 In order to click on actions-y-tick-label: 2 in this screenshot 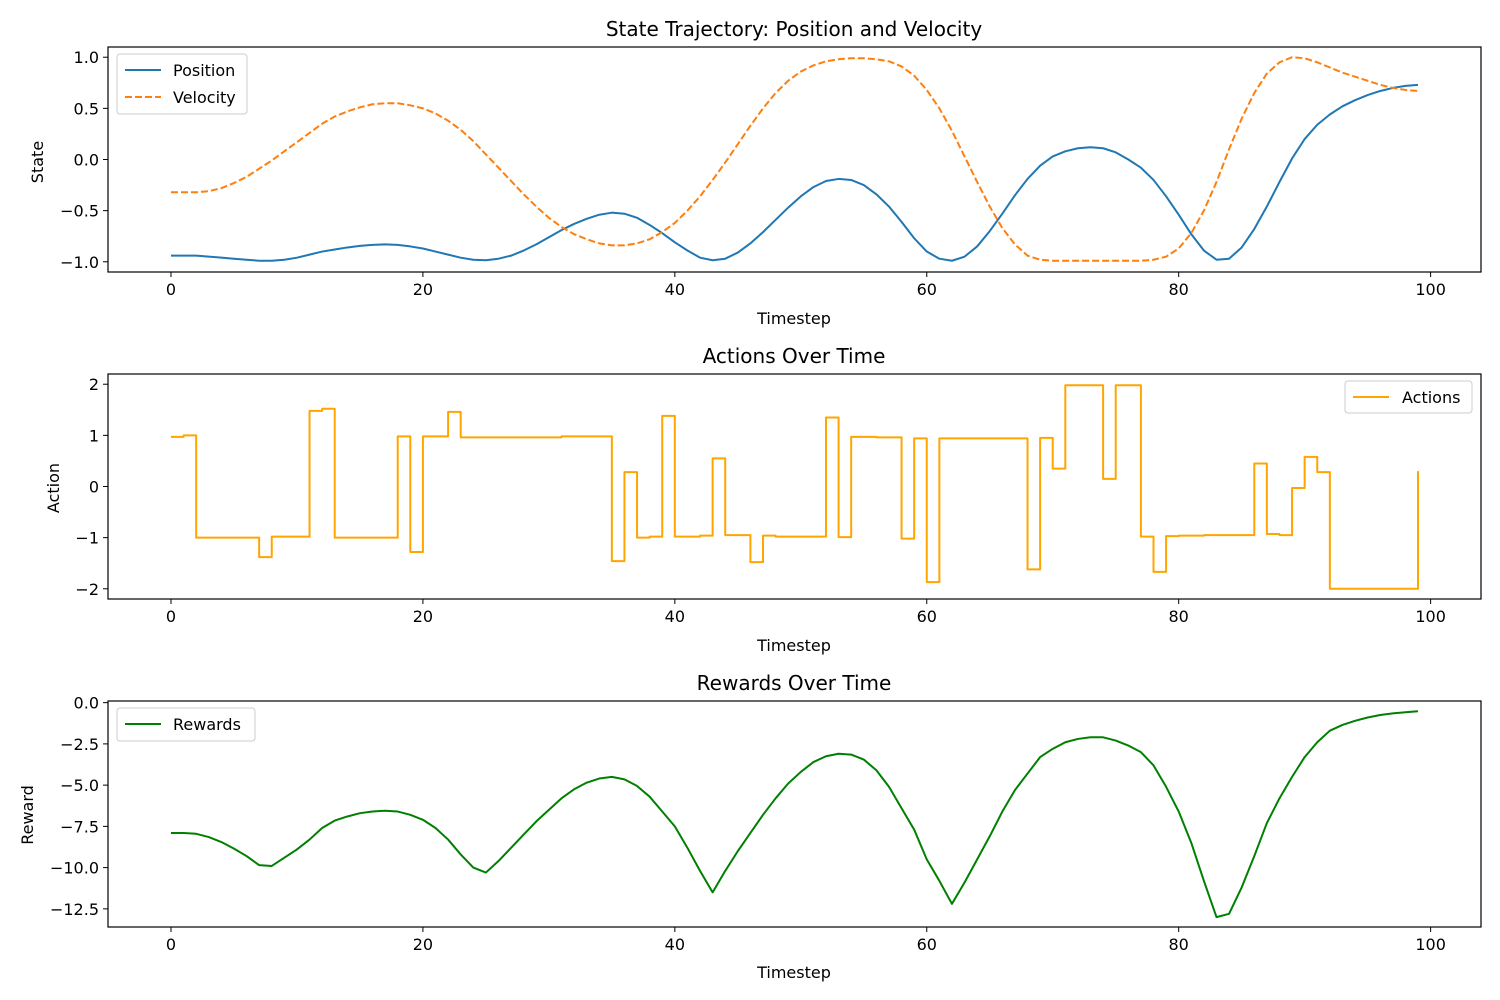, I will do `click(94, 384)`.